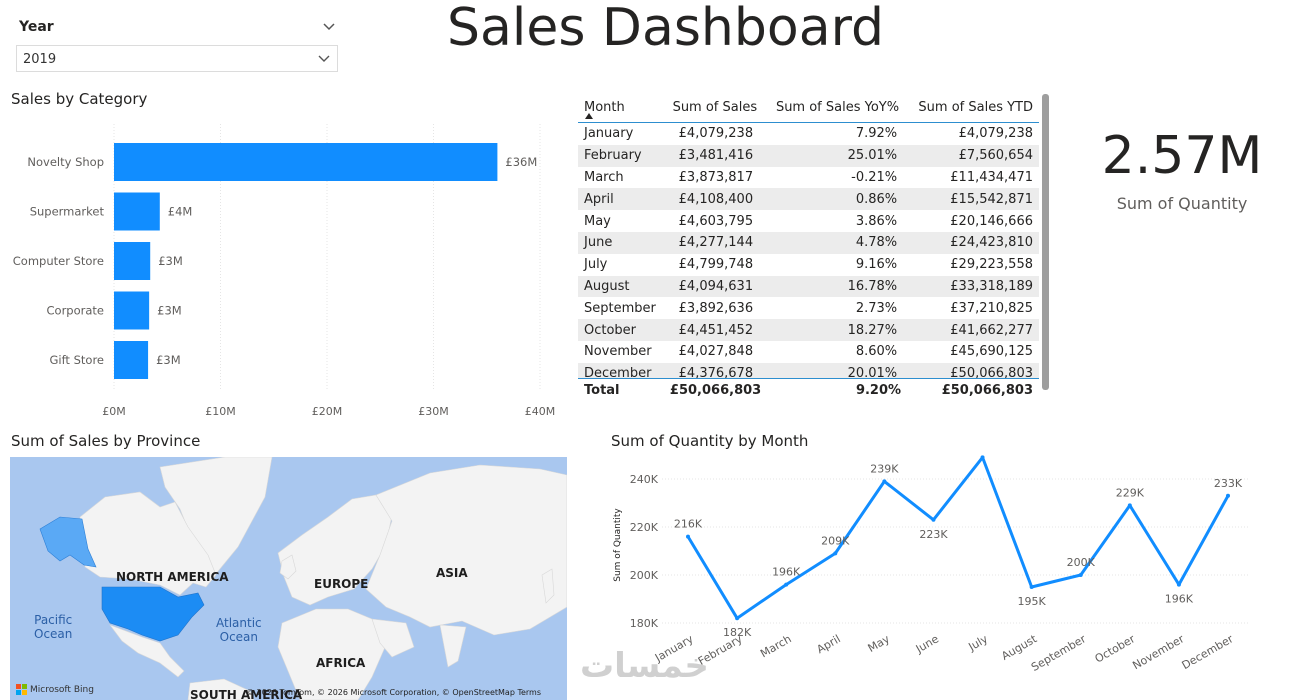 The width and height of the screenshot is (1313, 700). Describe the element at coordinates (220, 411) in the screenshot. I see `x-tick-label: £10M` at that location.